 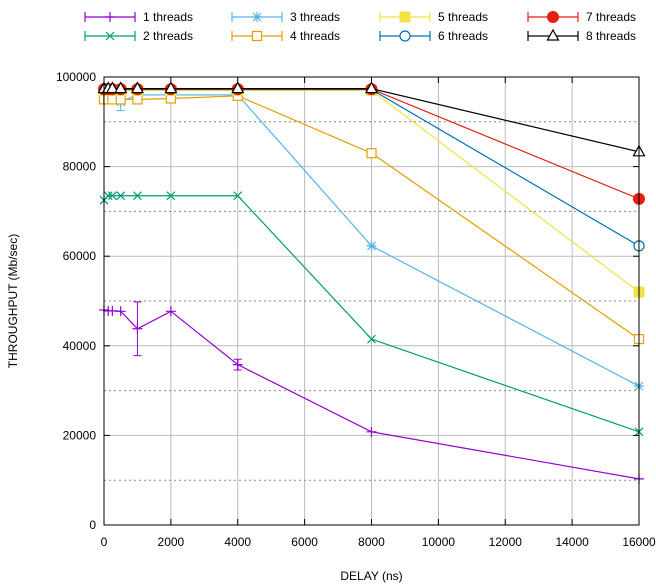 I want to click on legend-entry-6: 6 threads, so click(x=433, y=36).